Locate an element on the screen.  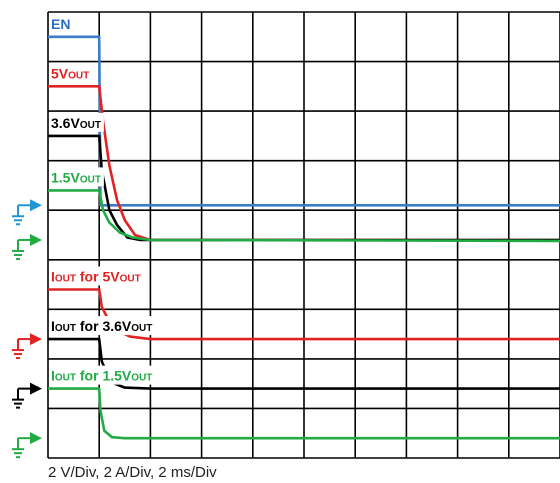
trace-label-4: IOUT for 5VOUT is located at coordinates (96, 276).